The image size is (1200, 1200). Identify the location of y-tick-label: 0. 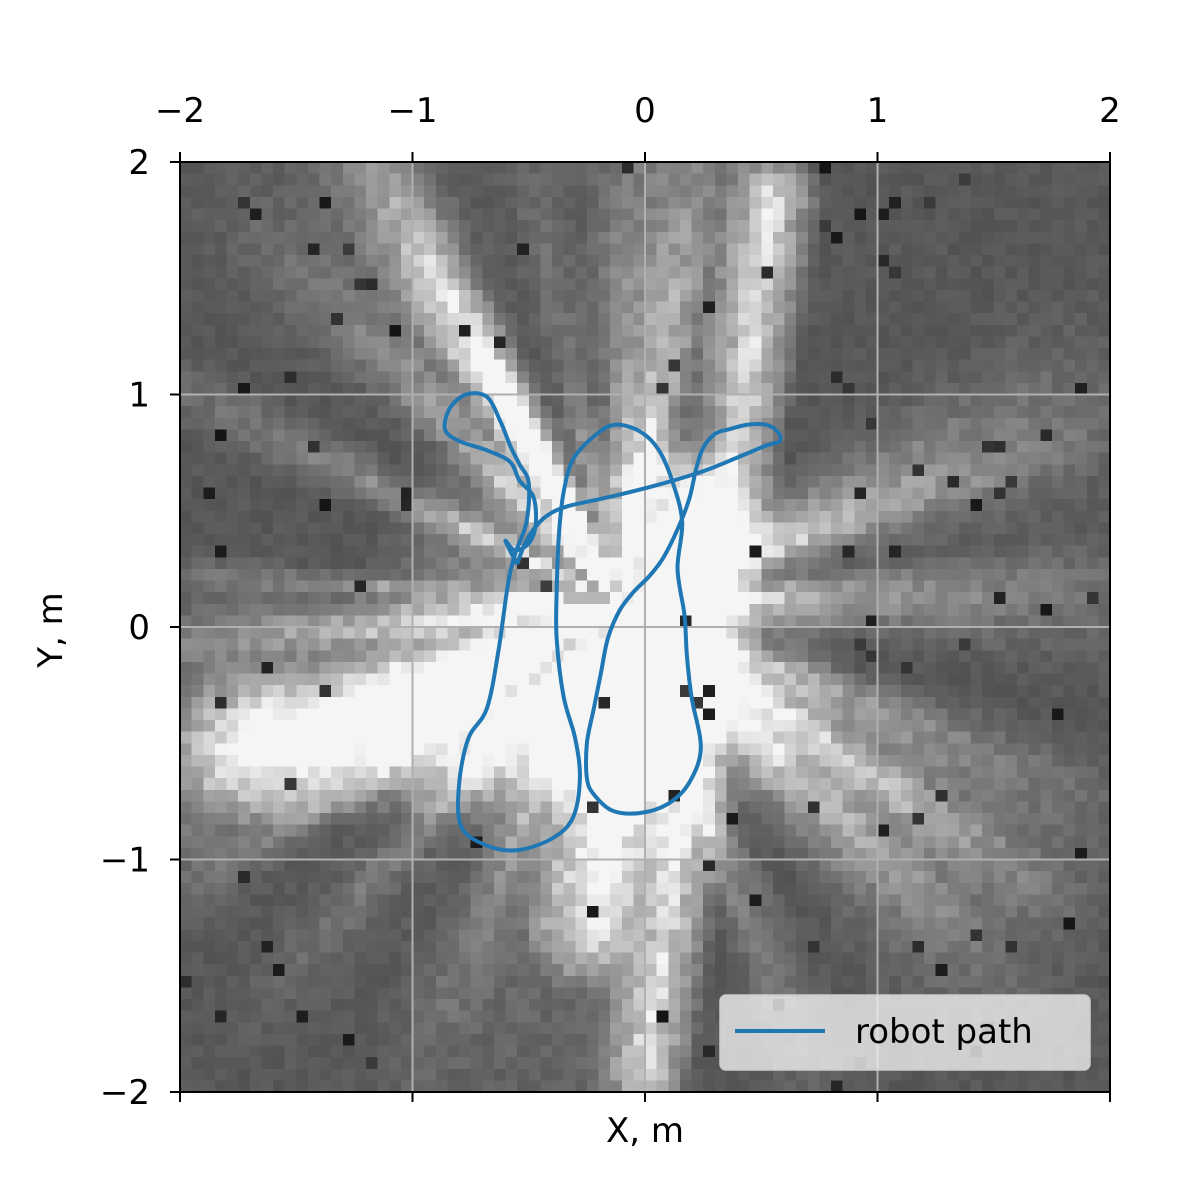
(139, 628).